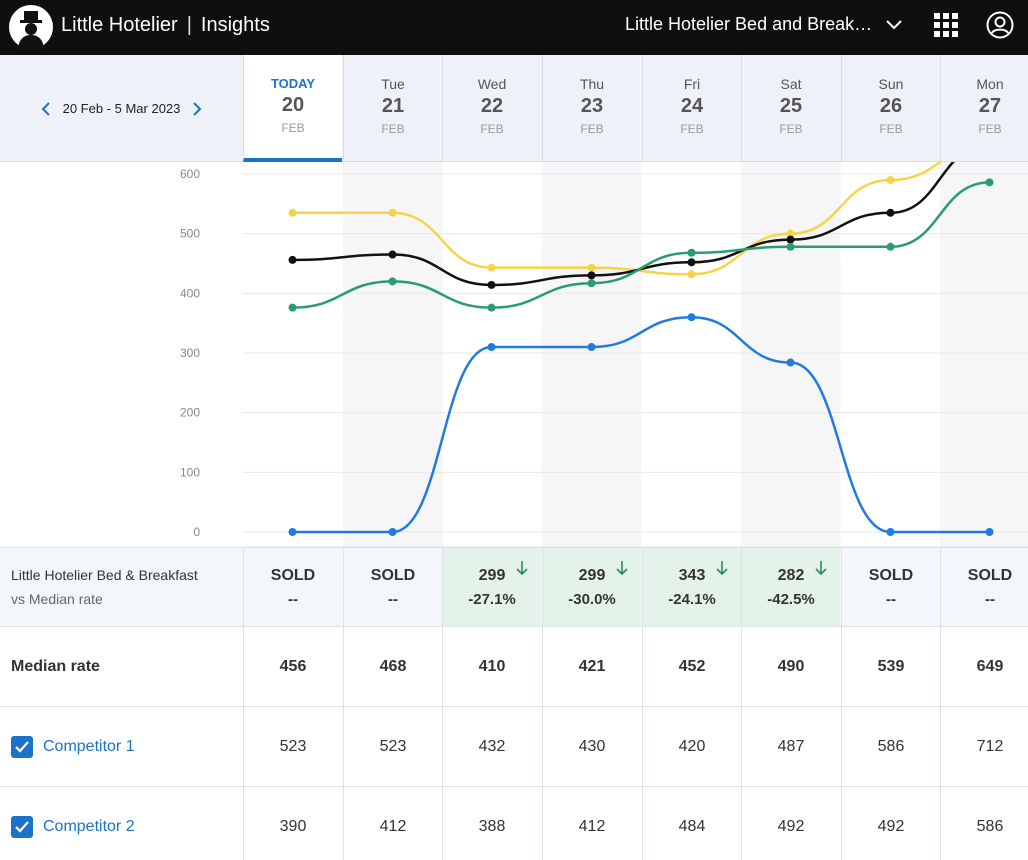 The height and width of the screenshot is (860, 1028). Describe the element at coordinates (89, 826) in the screenshot. I see `competitor-name: Competitor 2` at that location.